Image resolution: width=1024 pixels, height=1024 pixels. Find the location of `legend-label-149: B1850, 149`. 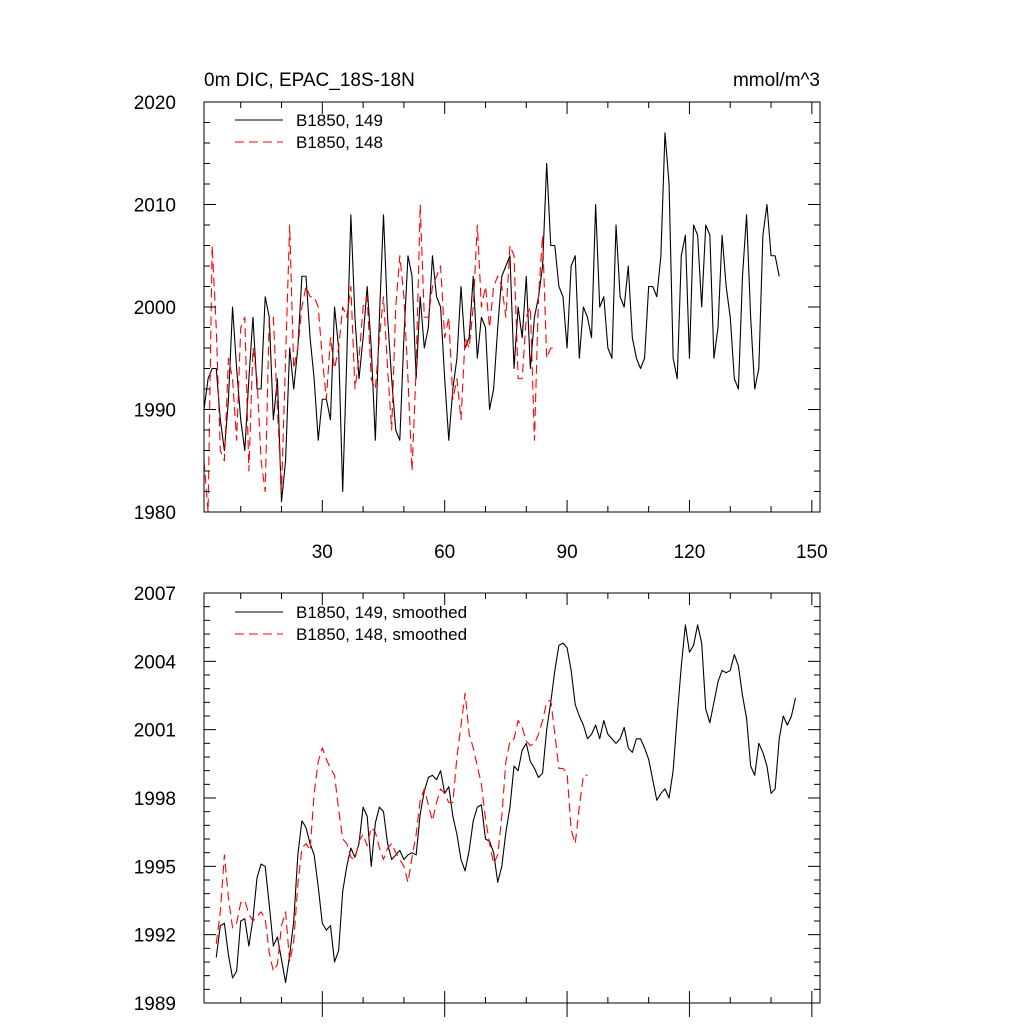

legend-label-149: B1850, 149 is located at coordinates (339, 120).